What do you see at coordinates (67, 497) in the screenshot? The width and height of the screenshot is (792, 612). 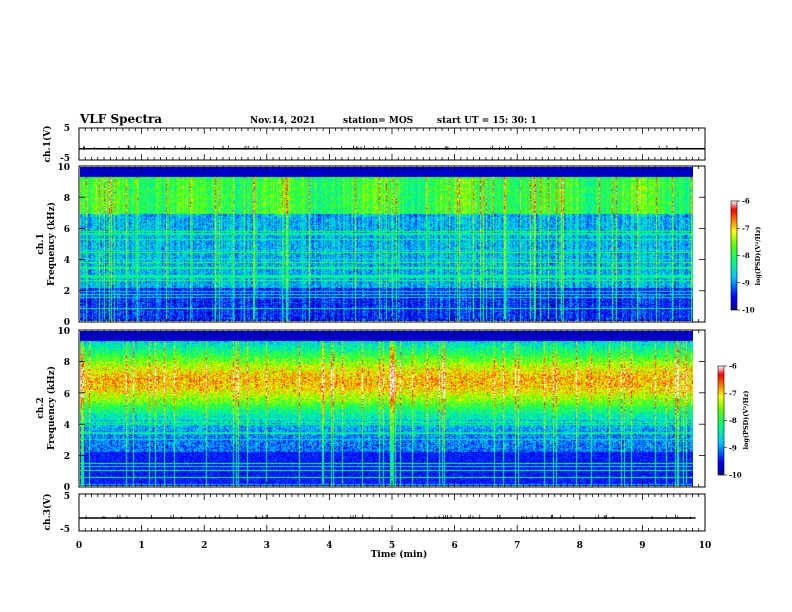 I see `ch3-ytick-top: 5` at bounding box center [67, 497].